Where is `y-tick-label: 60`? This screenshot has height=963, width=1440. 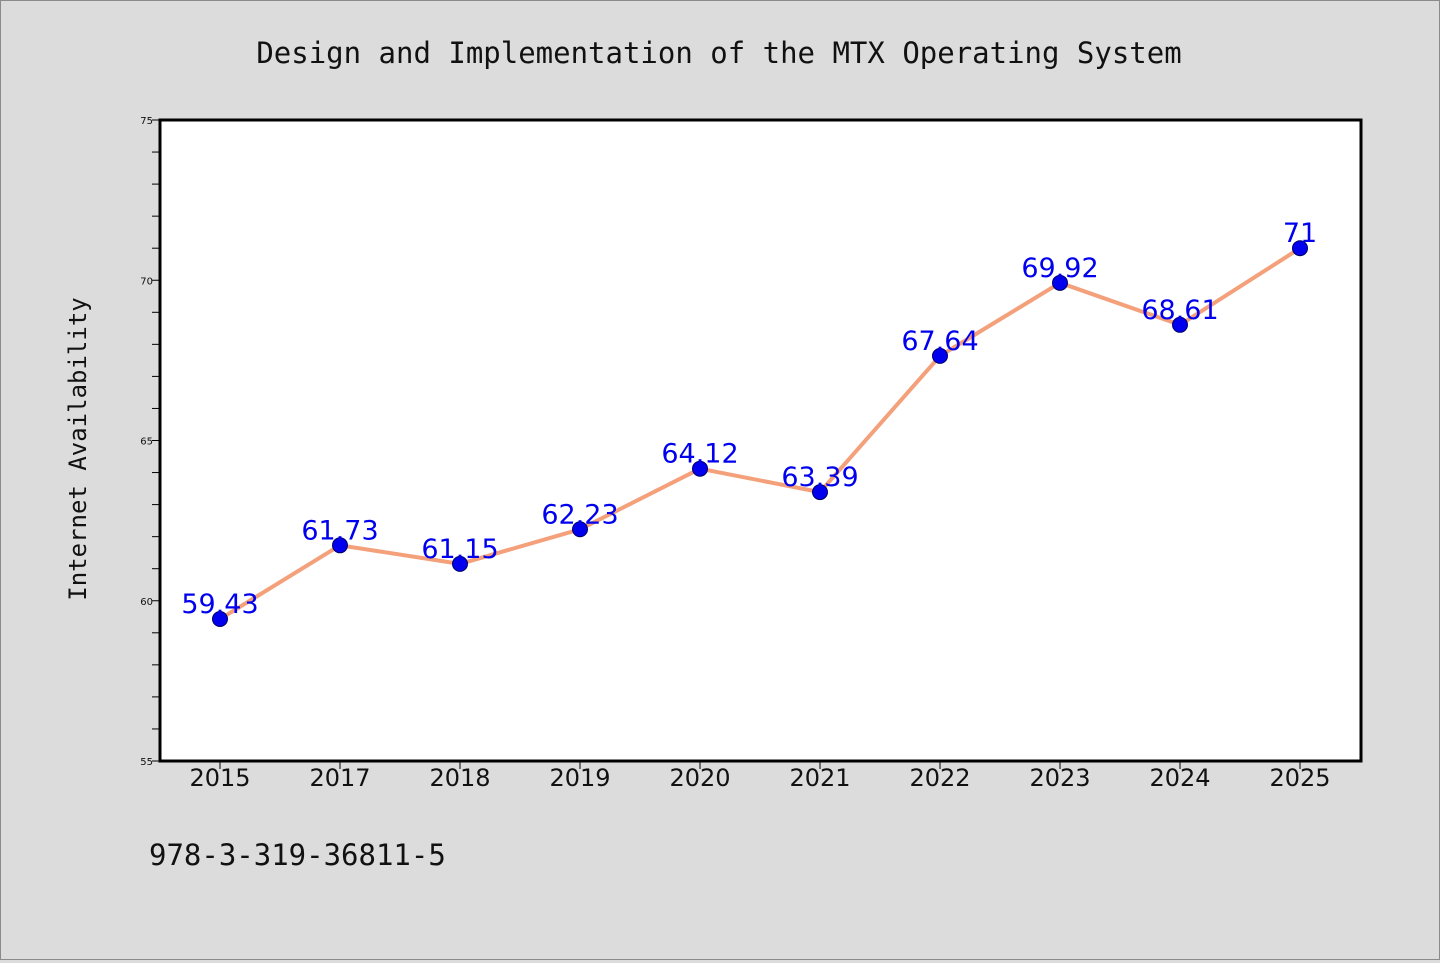 y-tick-label: 60 is located at coordinates (146, 602).